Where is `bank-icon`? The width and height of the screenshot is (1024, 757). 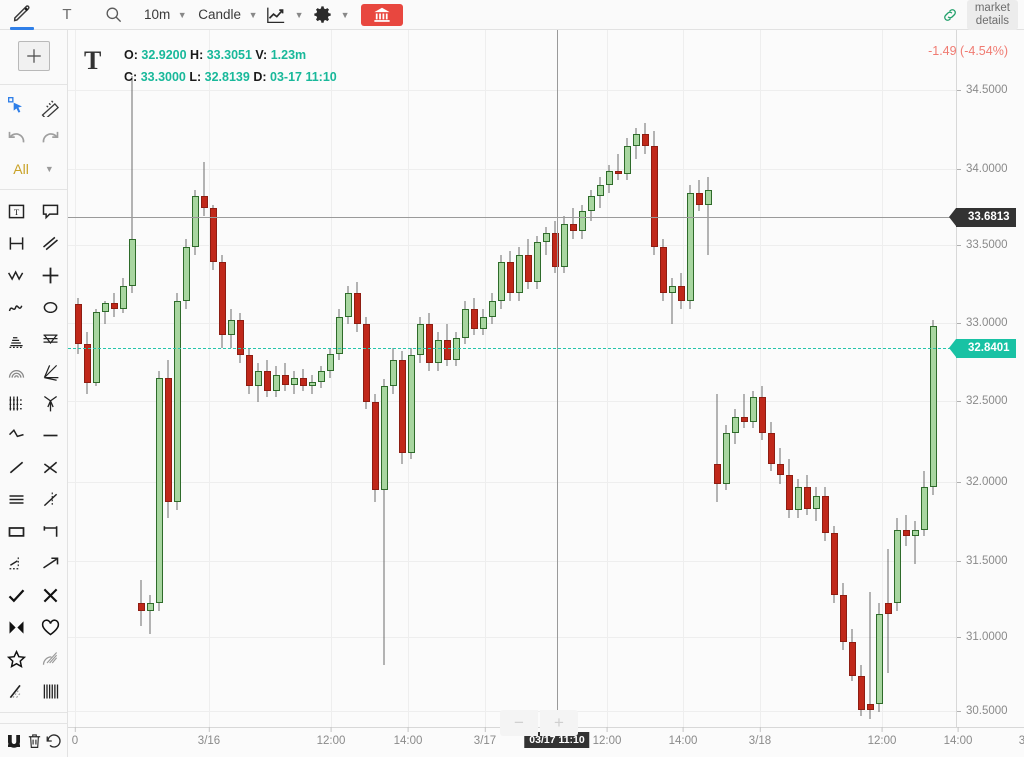
bank-icon is located at coordinates (382, 14).